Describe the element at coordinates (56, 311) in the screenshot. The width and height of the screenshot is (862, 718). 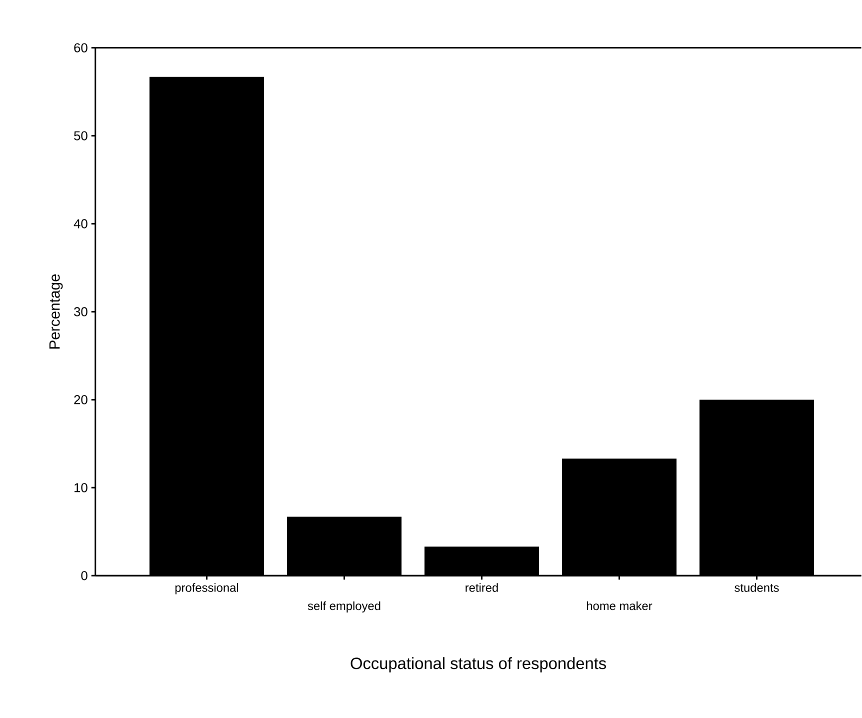
I see `y-axis-title: Percentage` at that location.